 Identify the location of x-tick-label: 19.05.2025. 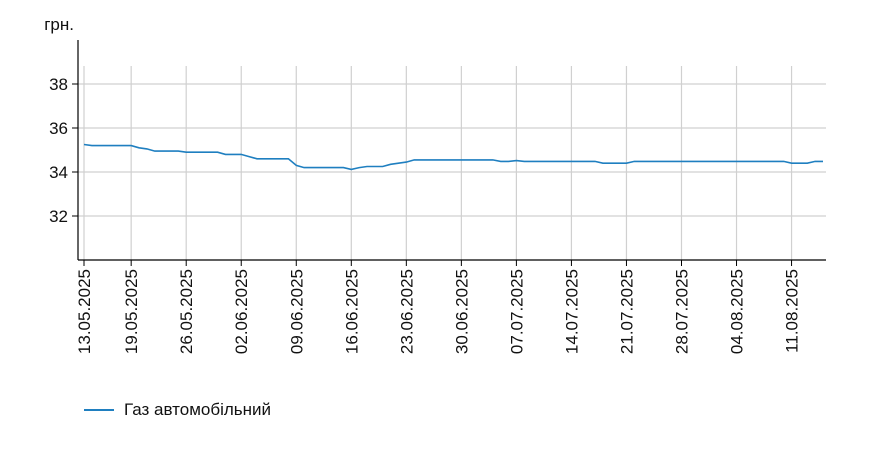
(131, 311).